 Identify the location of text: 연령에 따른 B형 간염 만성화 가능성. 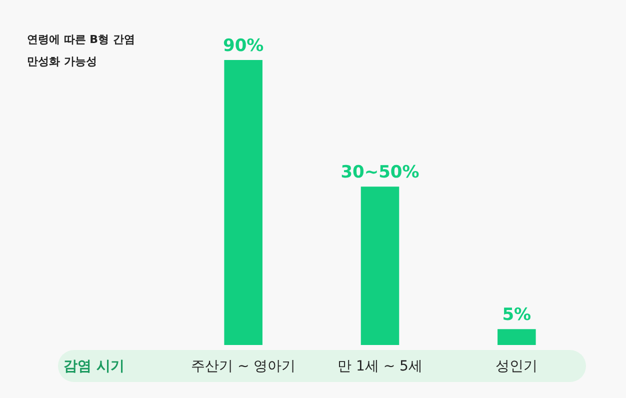
(81, 50).